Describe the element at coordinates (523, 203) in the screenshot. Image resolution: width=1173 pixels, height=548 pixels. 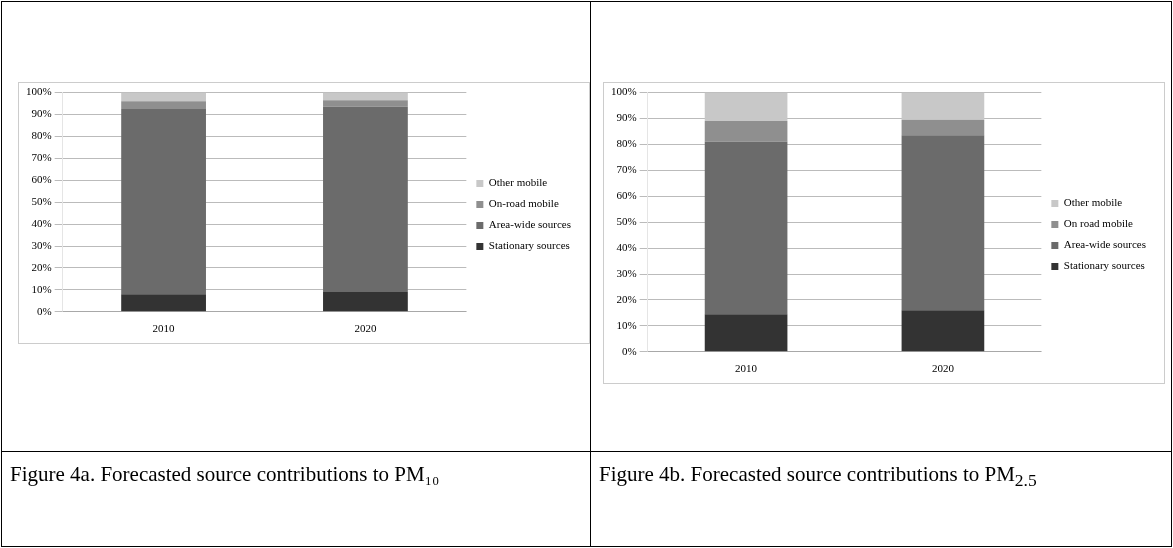
I see `legend-label: On-road mobile` at that location.